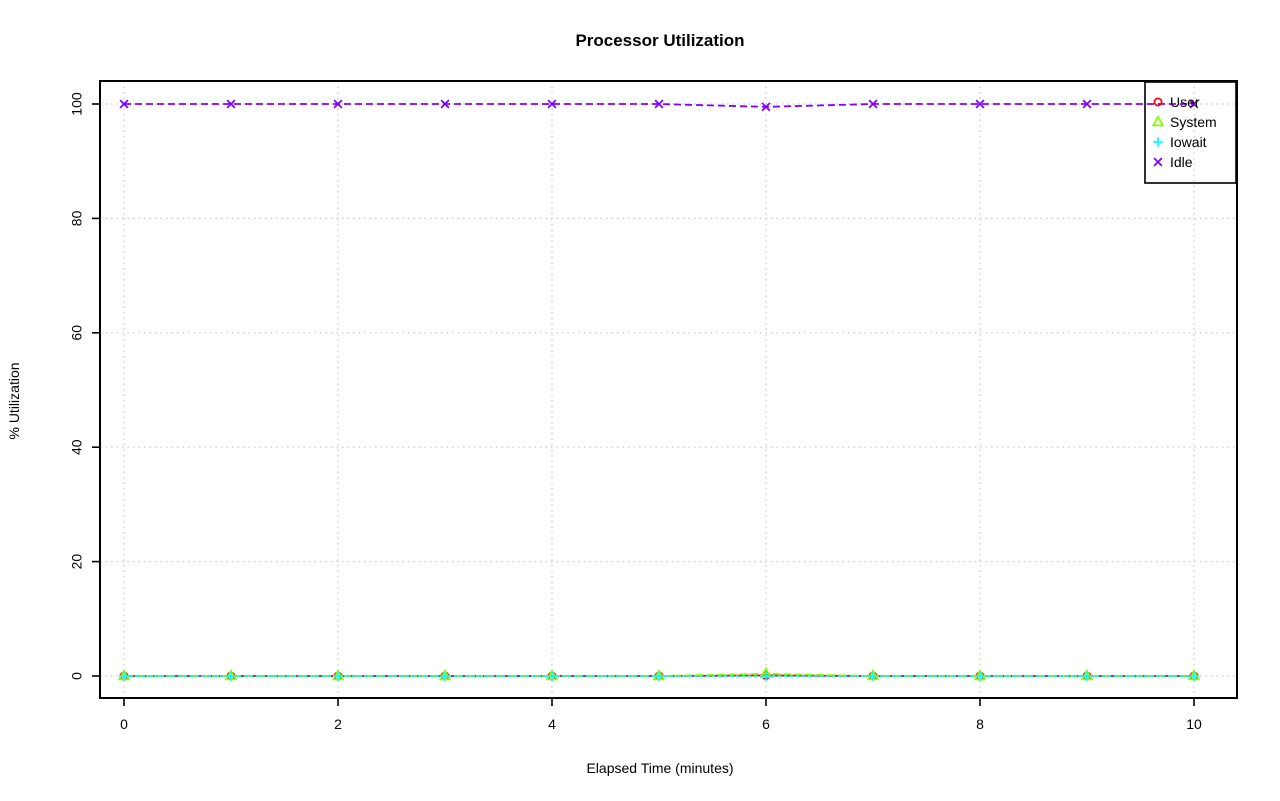  Describe the element at coordinates (77, 333) in the screenshot. I see `y-tick-label: 60` at that location.